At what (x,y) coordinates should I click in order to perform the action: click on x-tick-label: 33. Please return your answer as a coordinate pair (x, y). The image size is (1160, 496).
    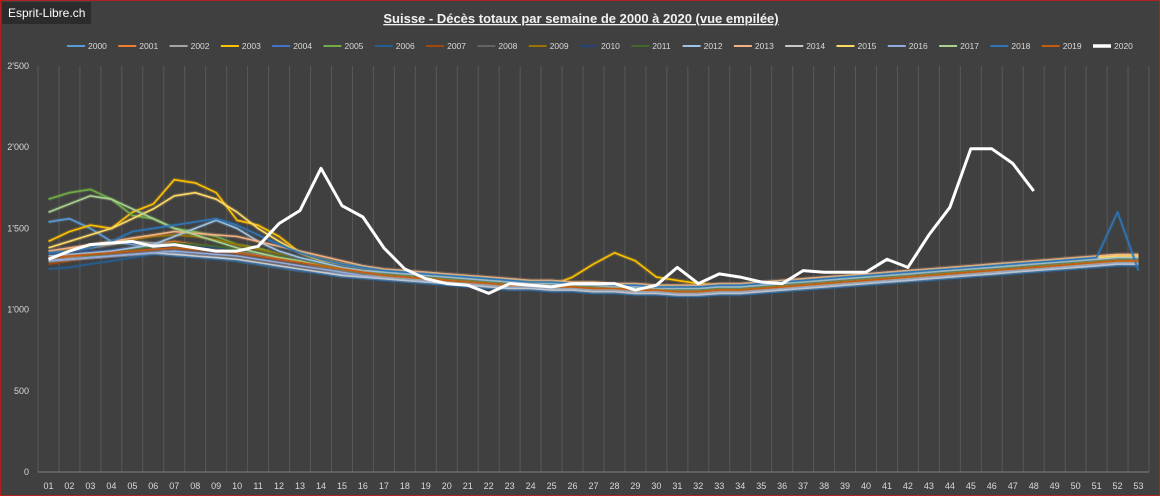
    Looking at the image, I should click on (719, 486).